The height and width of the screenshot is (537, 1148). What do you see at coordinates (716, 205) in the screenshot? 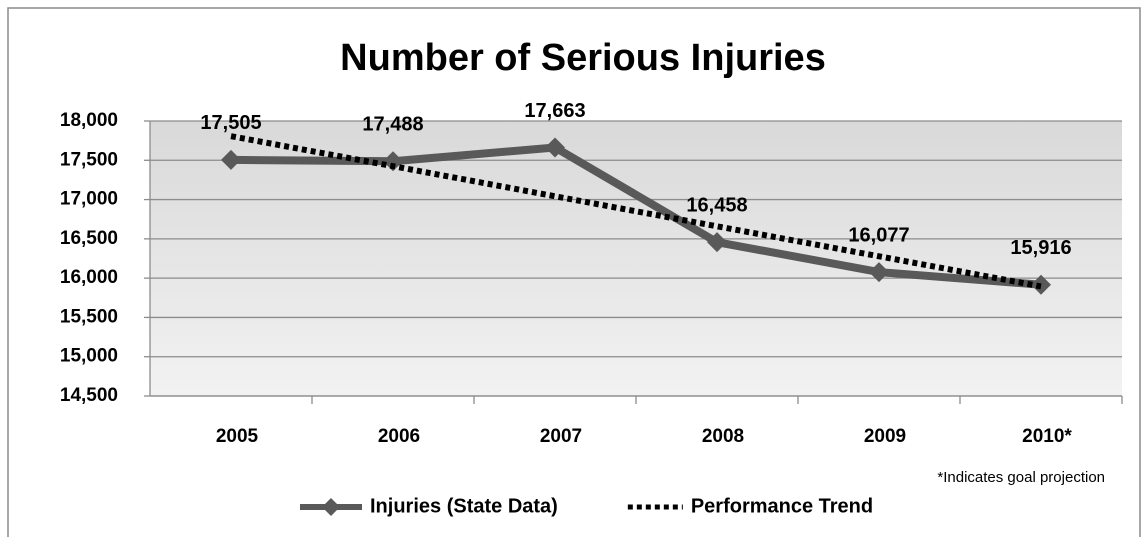
I see `data-label: 16,458` at bounding box center [716, 205].